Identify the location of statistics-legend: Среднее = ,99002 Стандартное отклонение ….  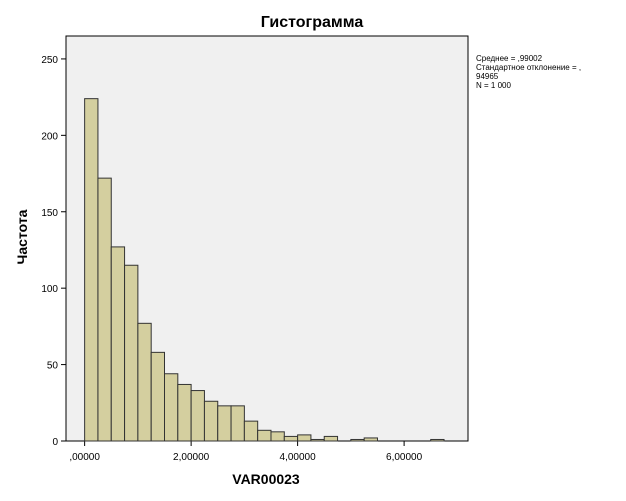
(528, 72).